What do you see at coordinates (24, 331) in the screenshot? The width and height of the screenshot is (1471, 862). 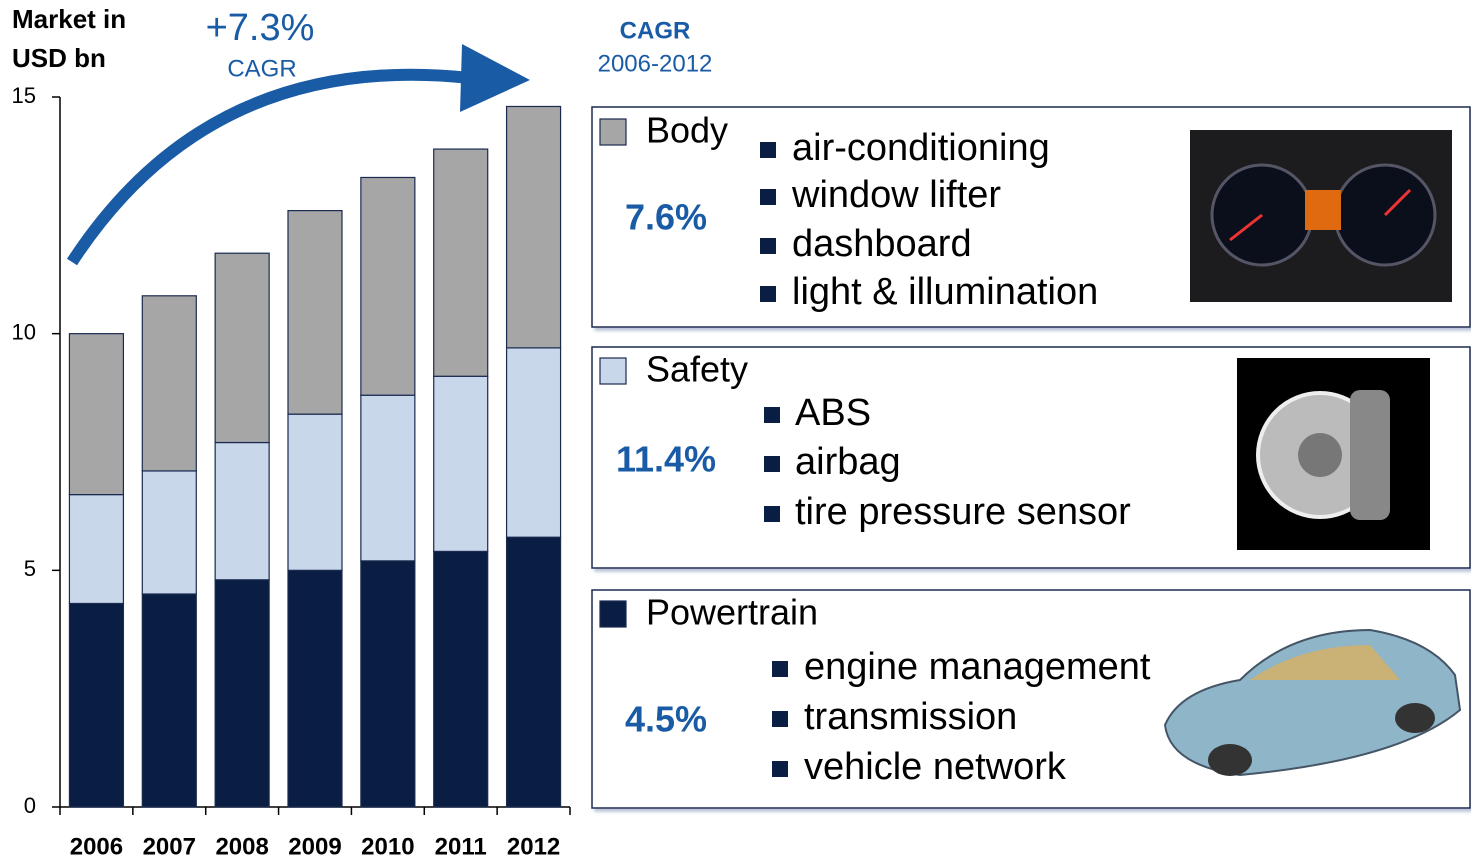 I see `y-tick-label: 10` at bounding box center [24, 331].